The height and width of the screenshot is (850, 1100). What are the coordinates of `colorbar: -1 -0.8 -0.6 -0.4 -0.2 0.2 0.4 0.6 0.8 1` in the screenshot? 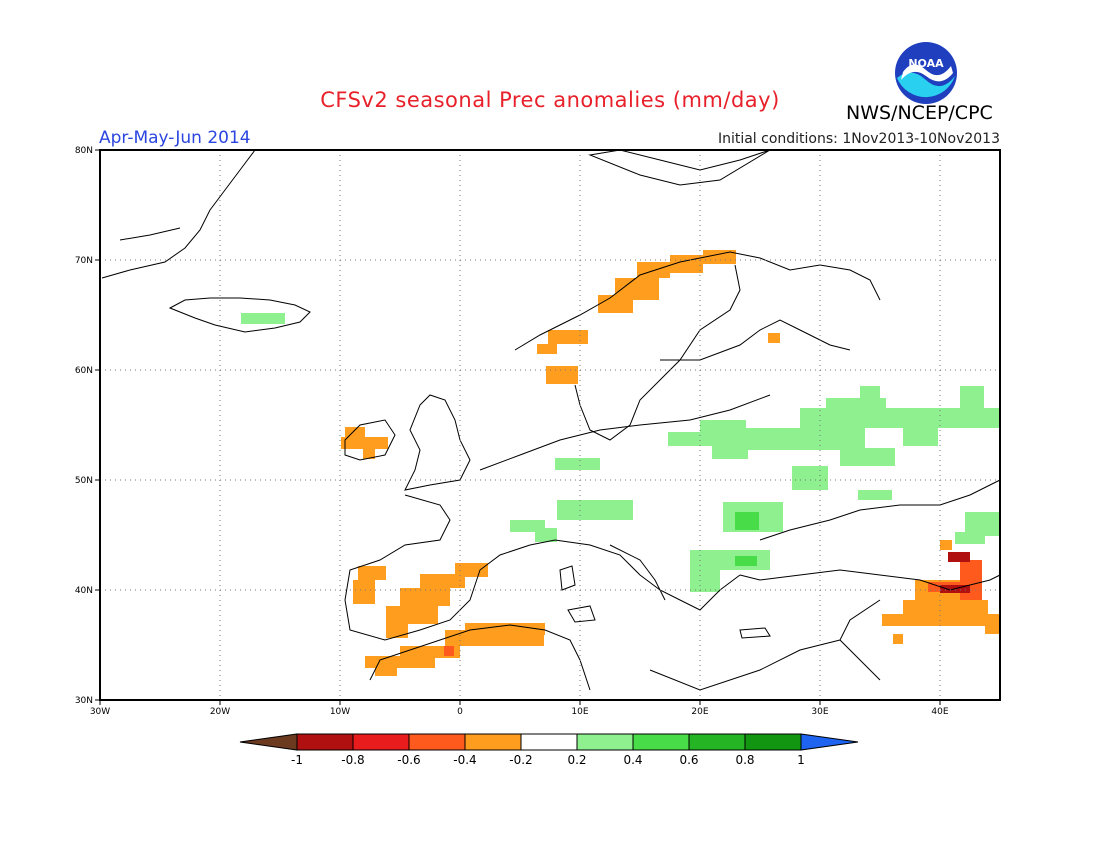 It's located at (549, 750).